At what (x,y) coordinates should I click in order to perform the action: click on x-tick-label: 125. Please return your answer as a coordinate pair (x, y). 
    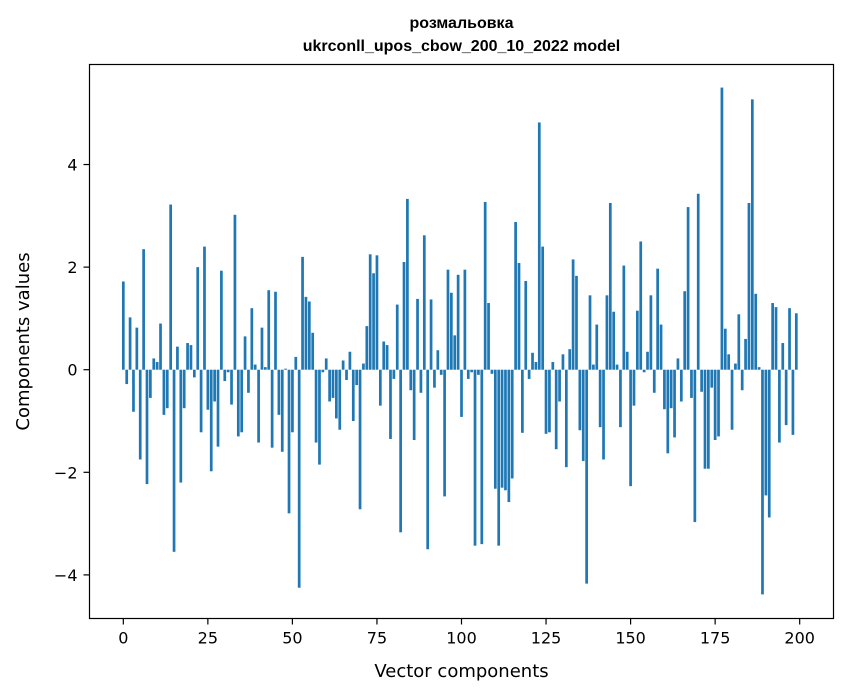
    Looking at the image, I should click on (546, 638).